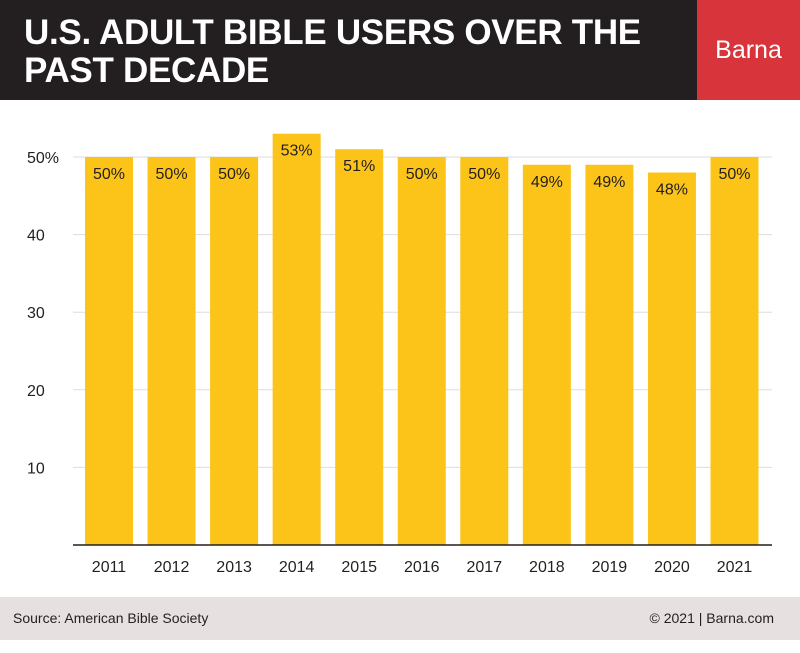  I want to click on x-tick-label: 2013, so click(234, 567).